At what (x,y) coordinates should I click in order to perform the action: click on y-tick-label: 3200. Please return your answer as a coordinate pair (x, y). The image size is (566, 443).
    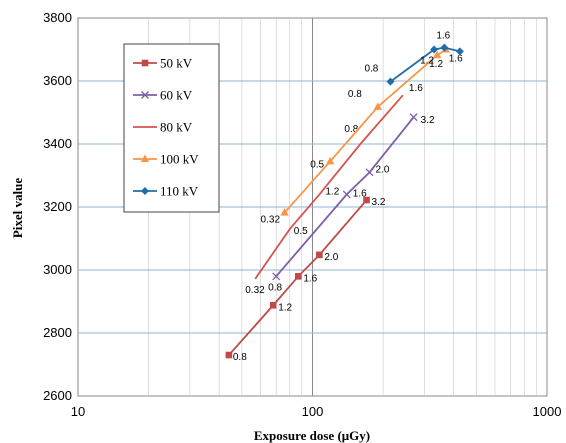
    Looking at the image, I should click on (57, 206).